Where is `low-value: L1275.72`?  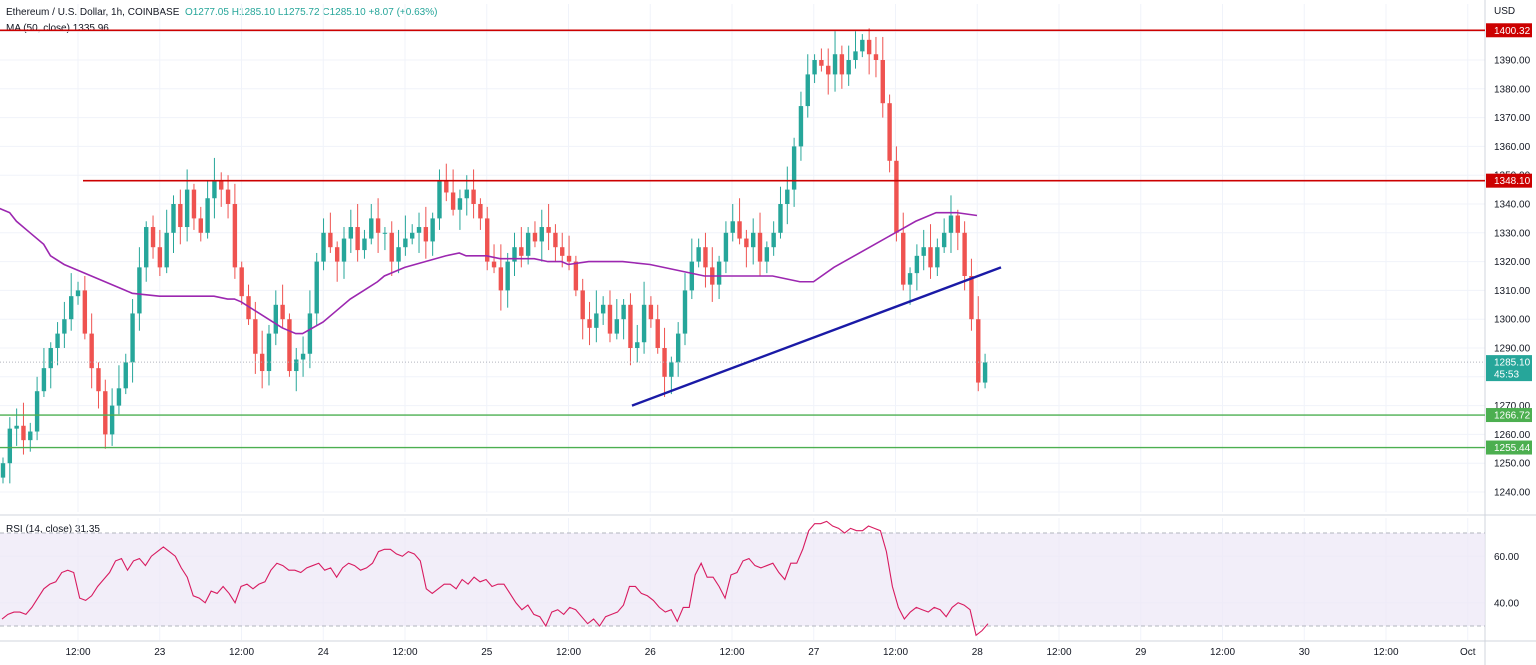
low-value: L1275.72 is located at coordinates (298, 12).